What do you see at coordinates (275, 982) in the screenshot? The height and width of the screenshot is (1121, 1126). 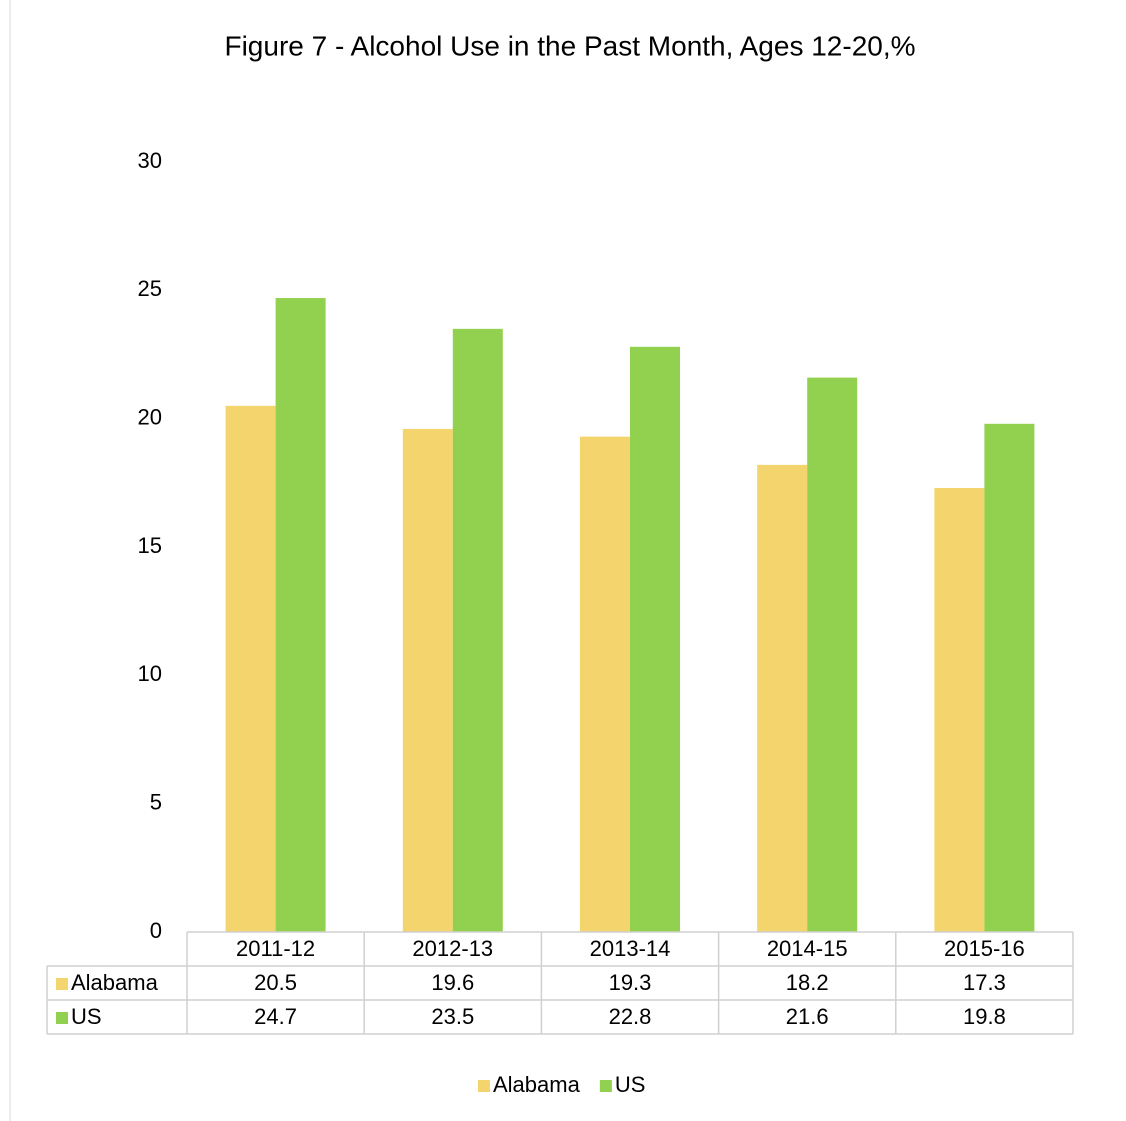 I see `table-cell: 20.5` at bounding box center [275, 982].